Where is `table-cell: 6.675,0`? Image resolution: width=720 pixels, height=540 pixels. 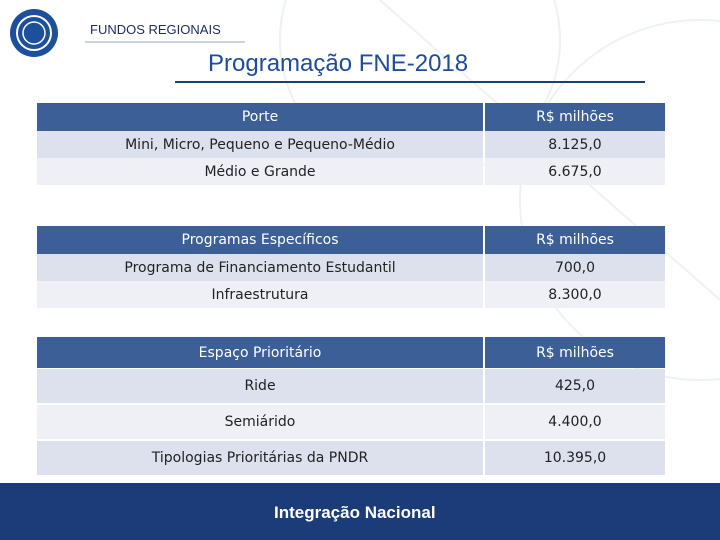
table-cell: 6.675,0 is located at coordinates (575, 171).